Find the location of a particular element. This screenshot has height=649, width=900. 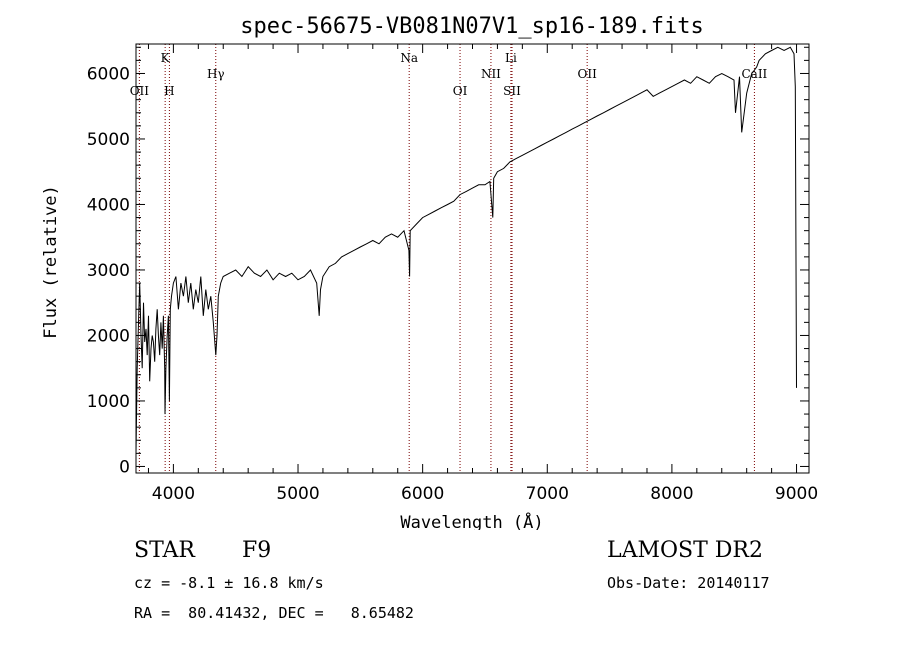

y-tick-label: 4000 is located at coordinates (108, 205).